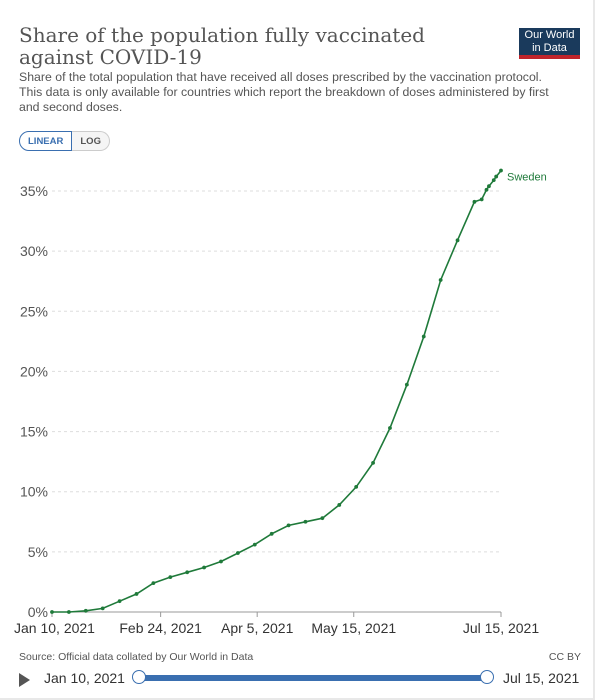  I want to click on y-tick-label: 15%, so click(34, 432).